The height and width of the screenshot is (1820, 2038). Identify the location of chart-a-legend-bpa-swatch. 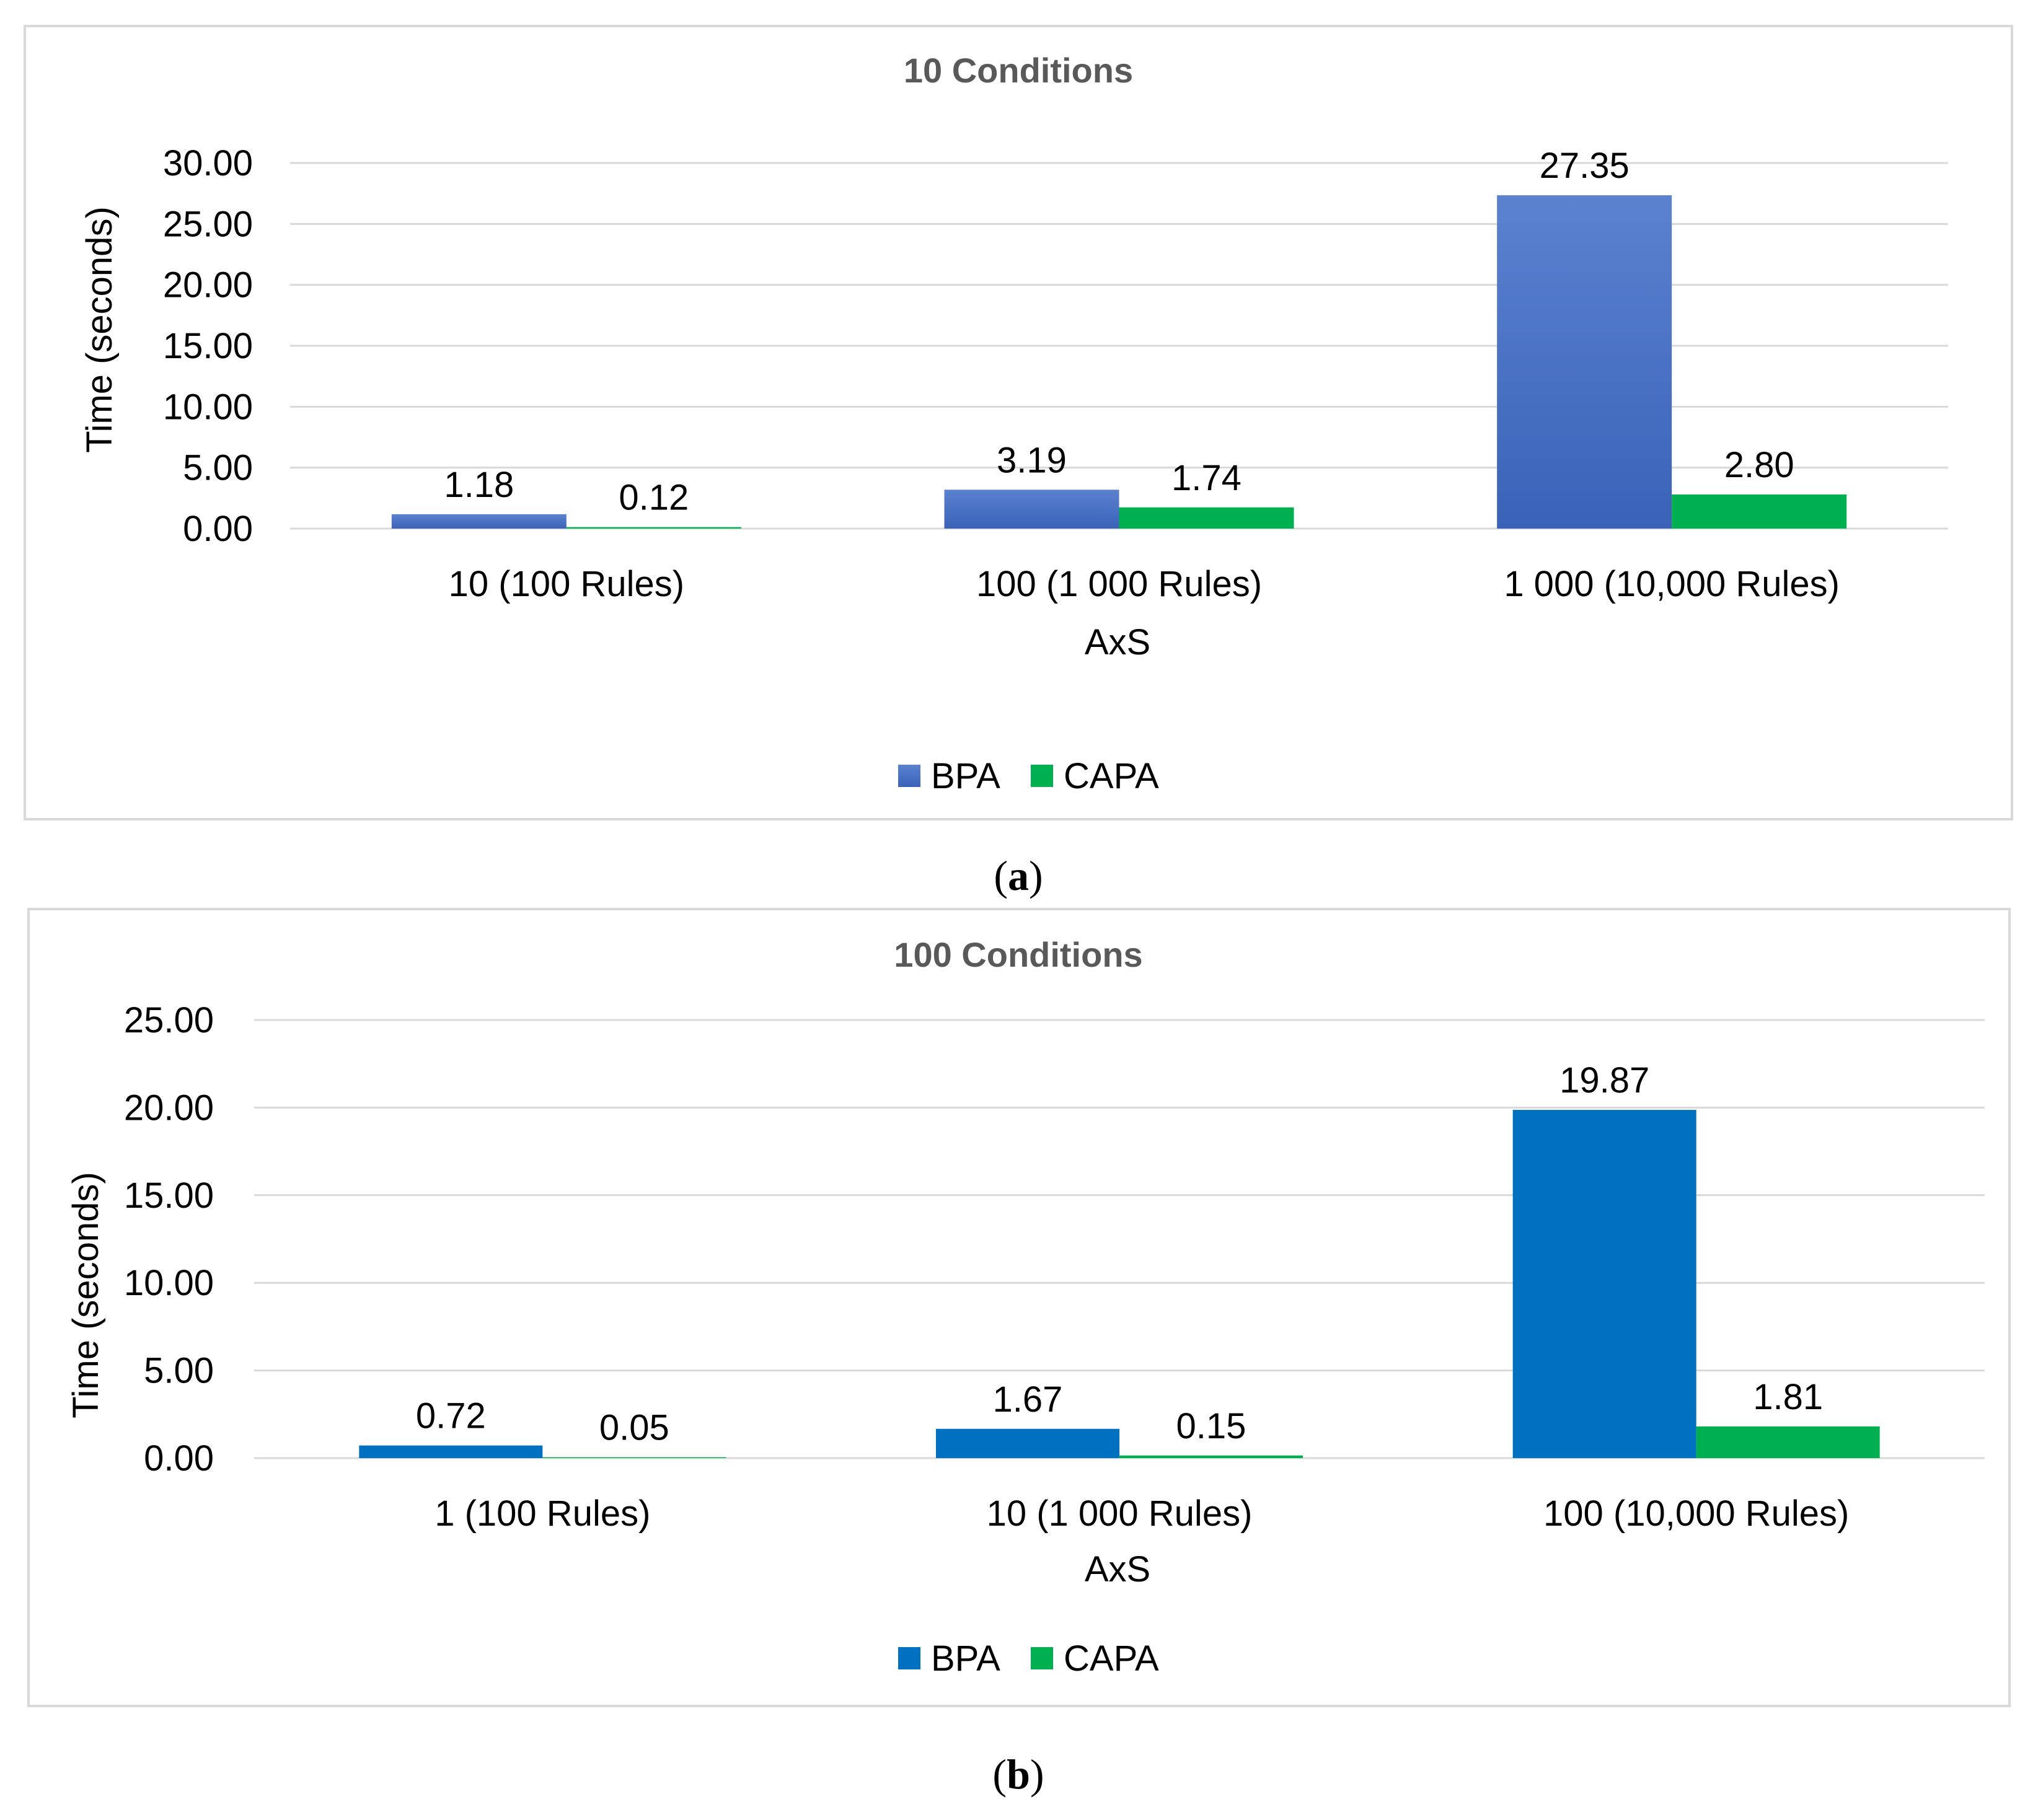
(909, 776).